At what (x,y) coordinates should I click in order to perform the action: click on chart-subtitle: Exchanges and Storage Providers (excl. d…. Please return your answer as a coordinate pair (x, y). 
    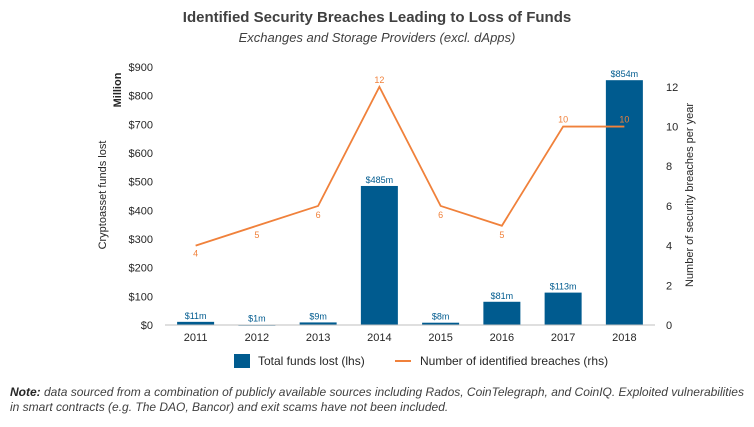
    Looking at the image, I should click on (377, 37).